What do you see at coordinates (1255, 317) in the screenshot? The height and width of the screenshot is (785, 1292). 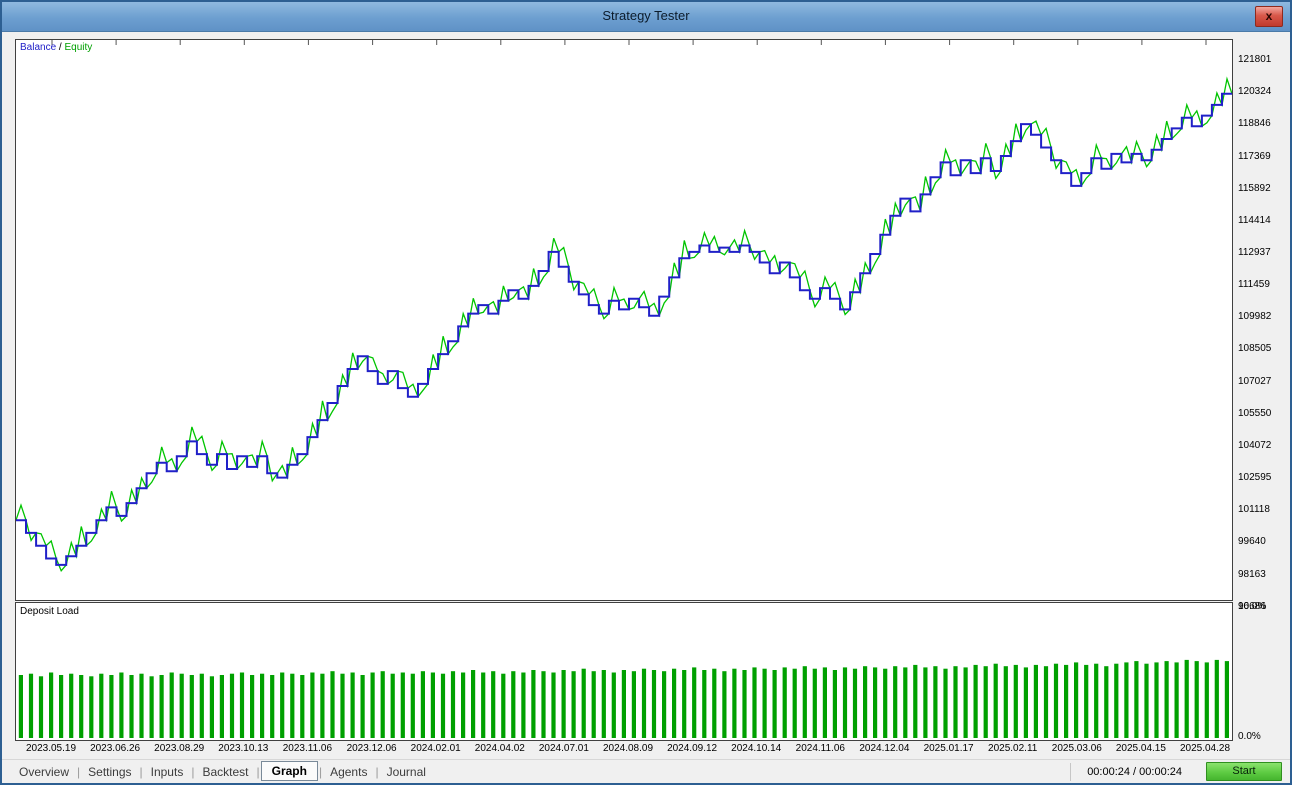 I see `y-axis-label: 109982` at bounding box center [1255, 317].